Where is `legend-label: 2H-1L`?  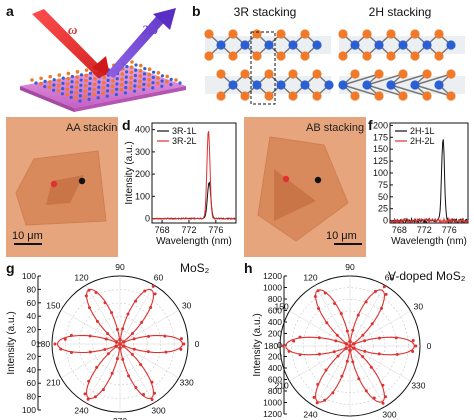
legend-label: 2H-1L is located at coordinates (422, 131).